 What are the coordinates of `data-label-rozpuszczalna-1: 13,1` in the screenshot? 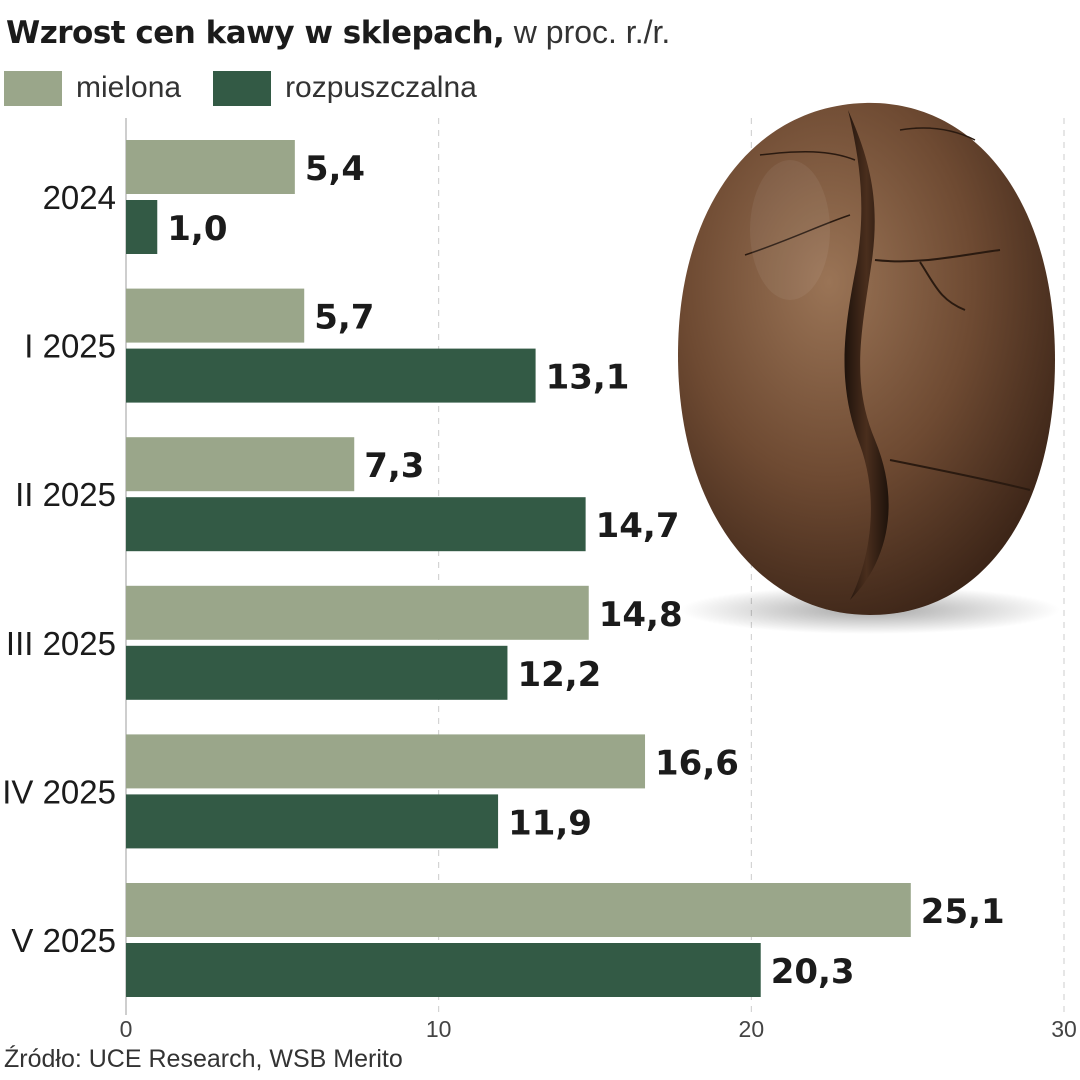 It's located at (588, 378).